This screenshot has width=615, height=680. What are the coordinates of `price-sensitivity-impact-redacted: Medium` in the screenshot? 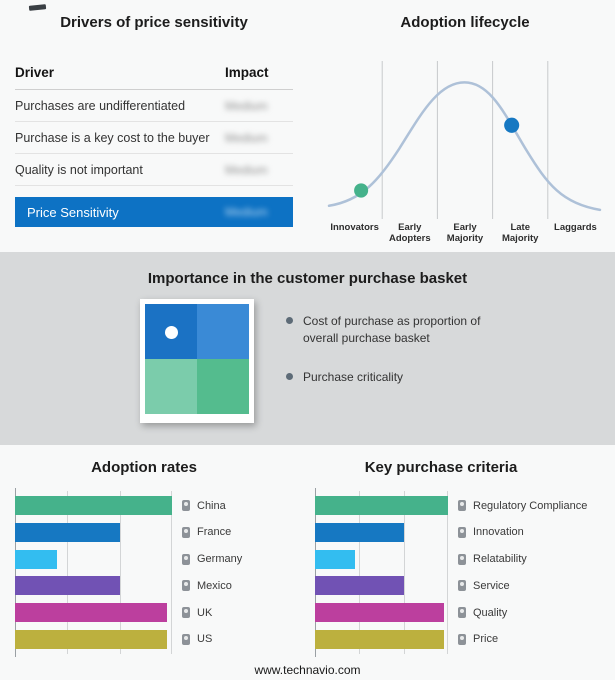 It's located at (246, 212).